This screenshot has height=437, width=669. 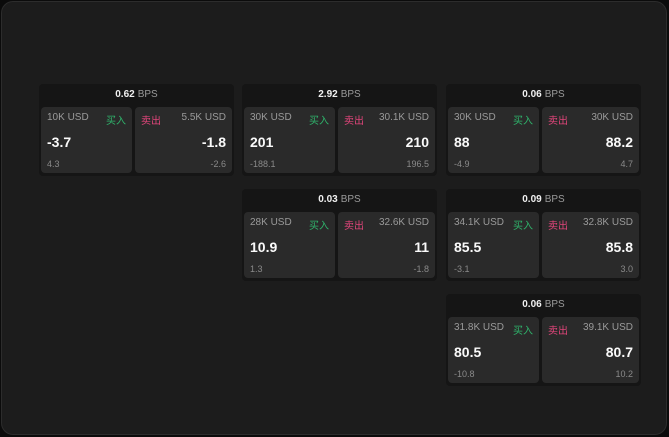 What do you see at coordinates (203, 117) in the screenshot?
I see `ask-size: 5.5K USD` at bounding box center [203, 117].